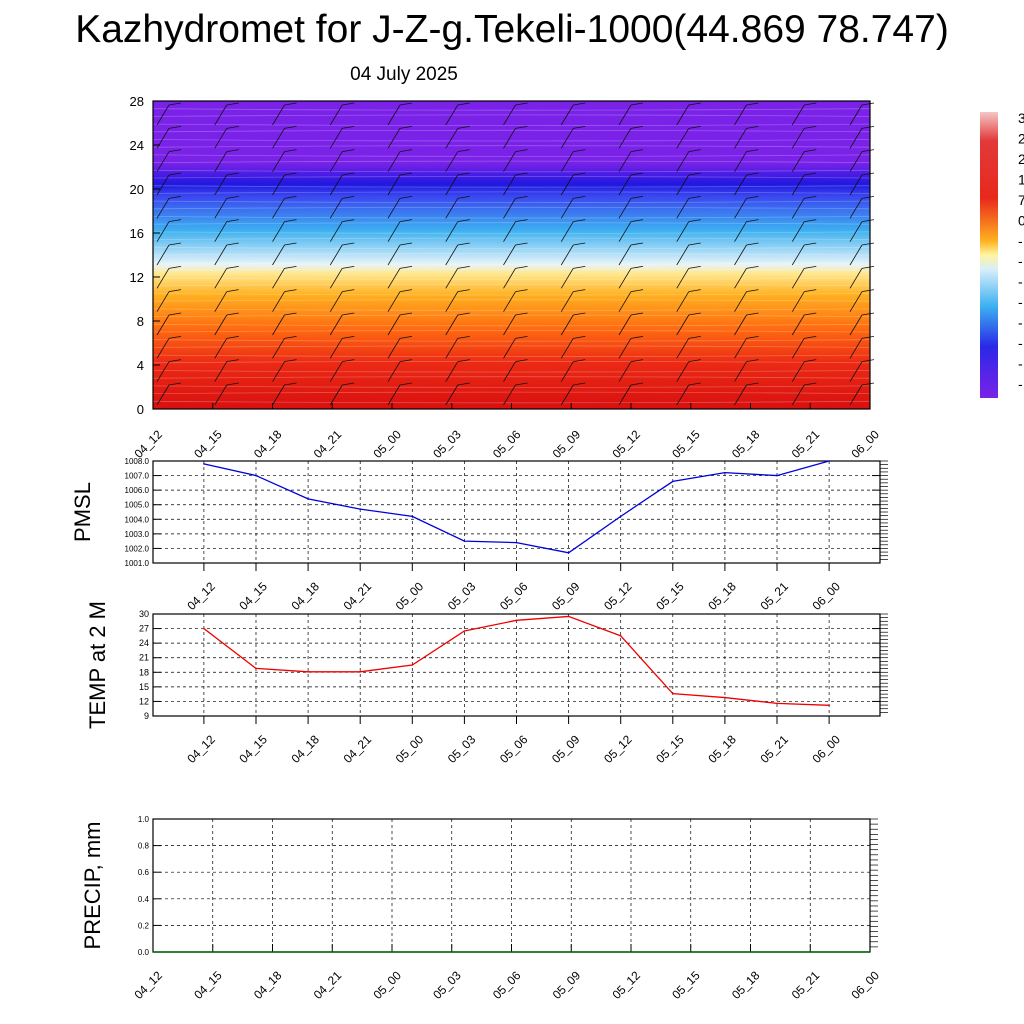 The image size is (1024, 1024). I want to click on x-tick-label: 05_12, so click(626, 985).